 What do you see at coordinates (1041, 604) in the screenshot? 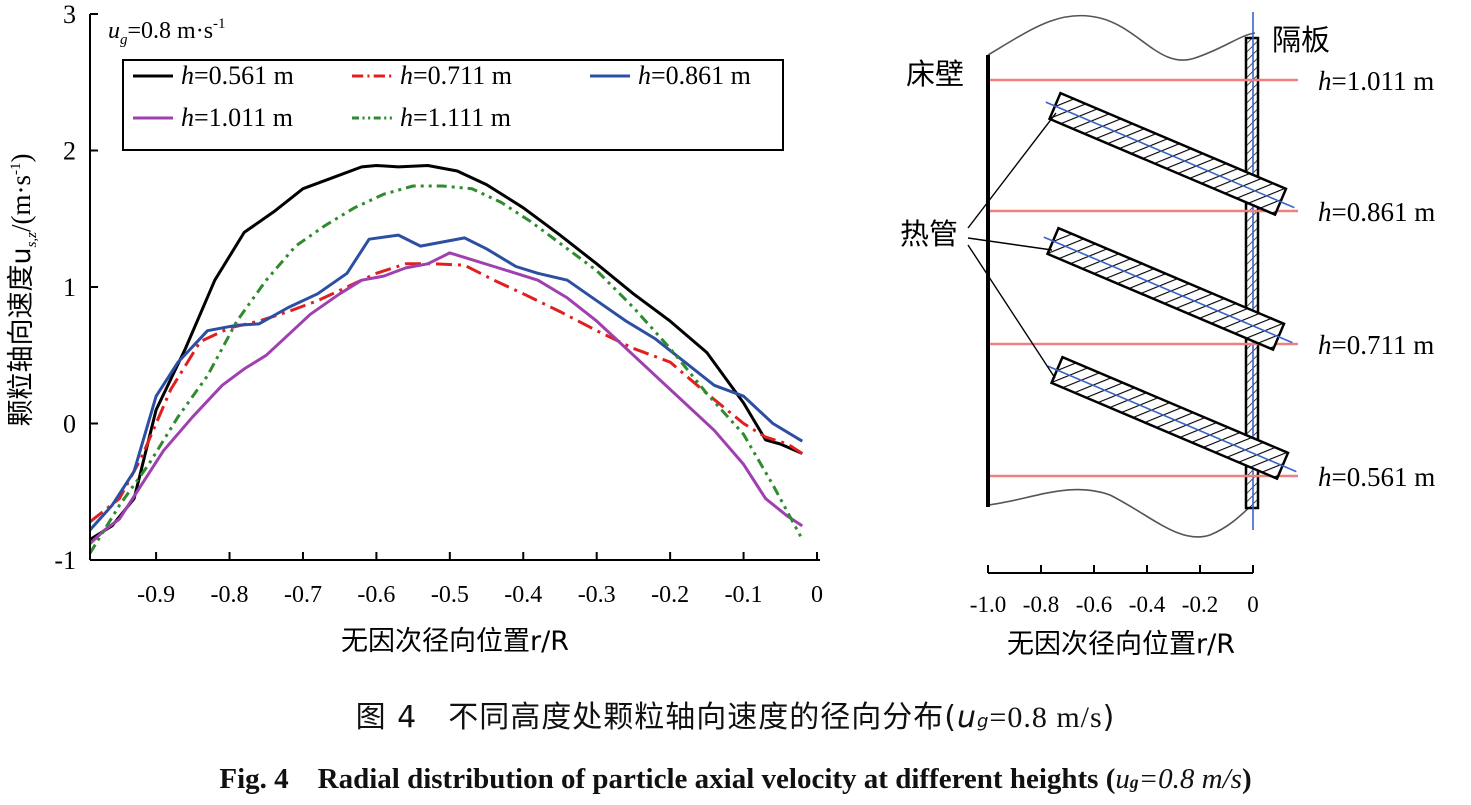
I see `schematic-x-tick-label: -0.8` at bounding box center [1041, 604].